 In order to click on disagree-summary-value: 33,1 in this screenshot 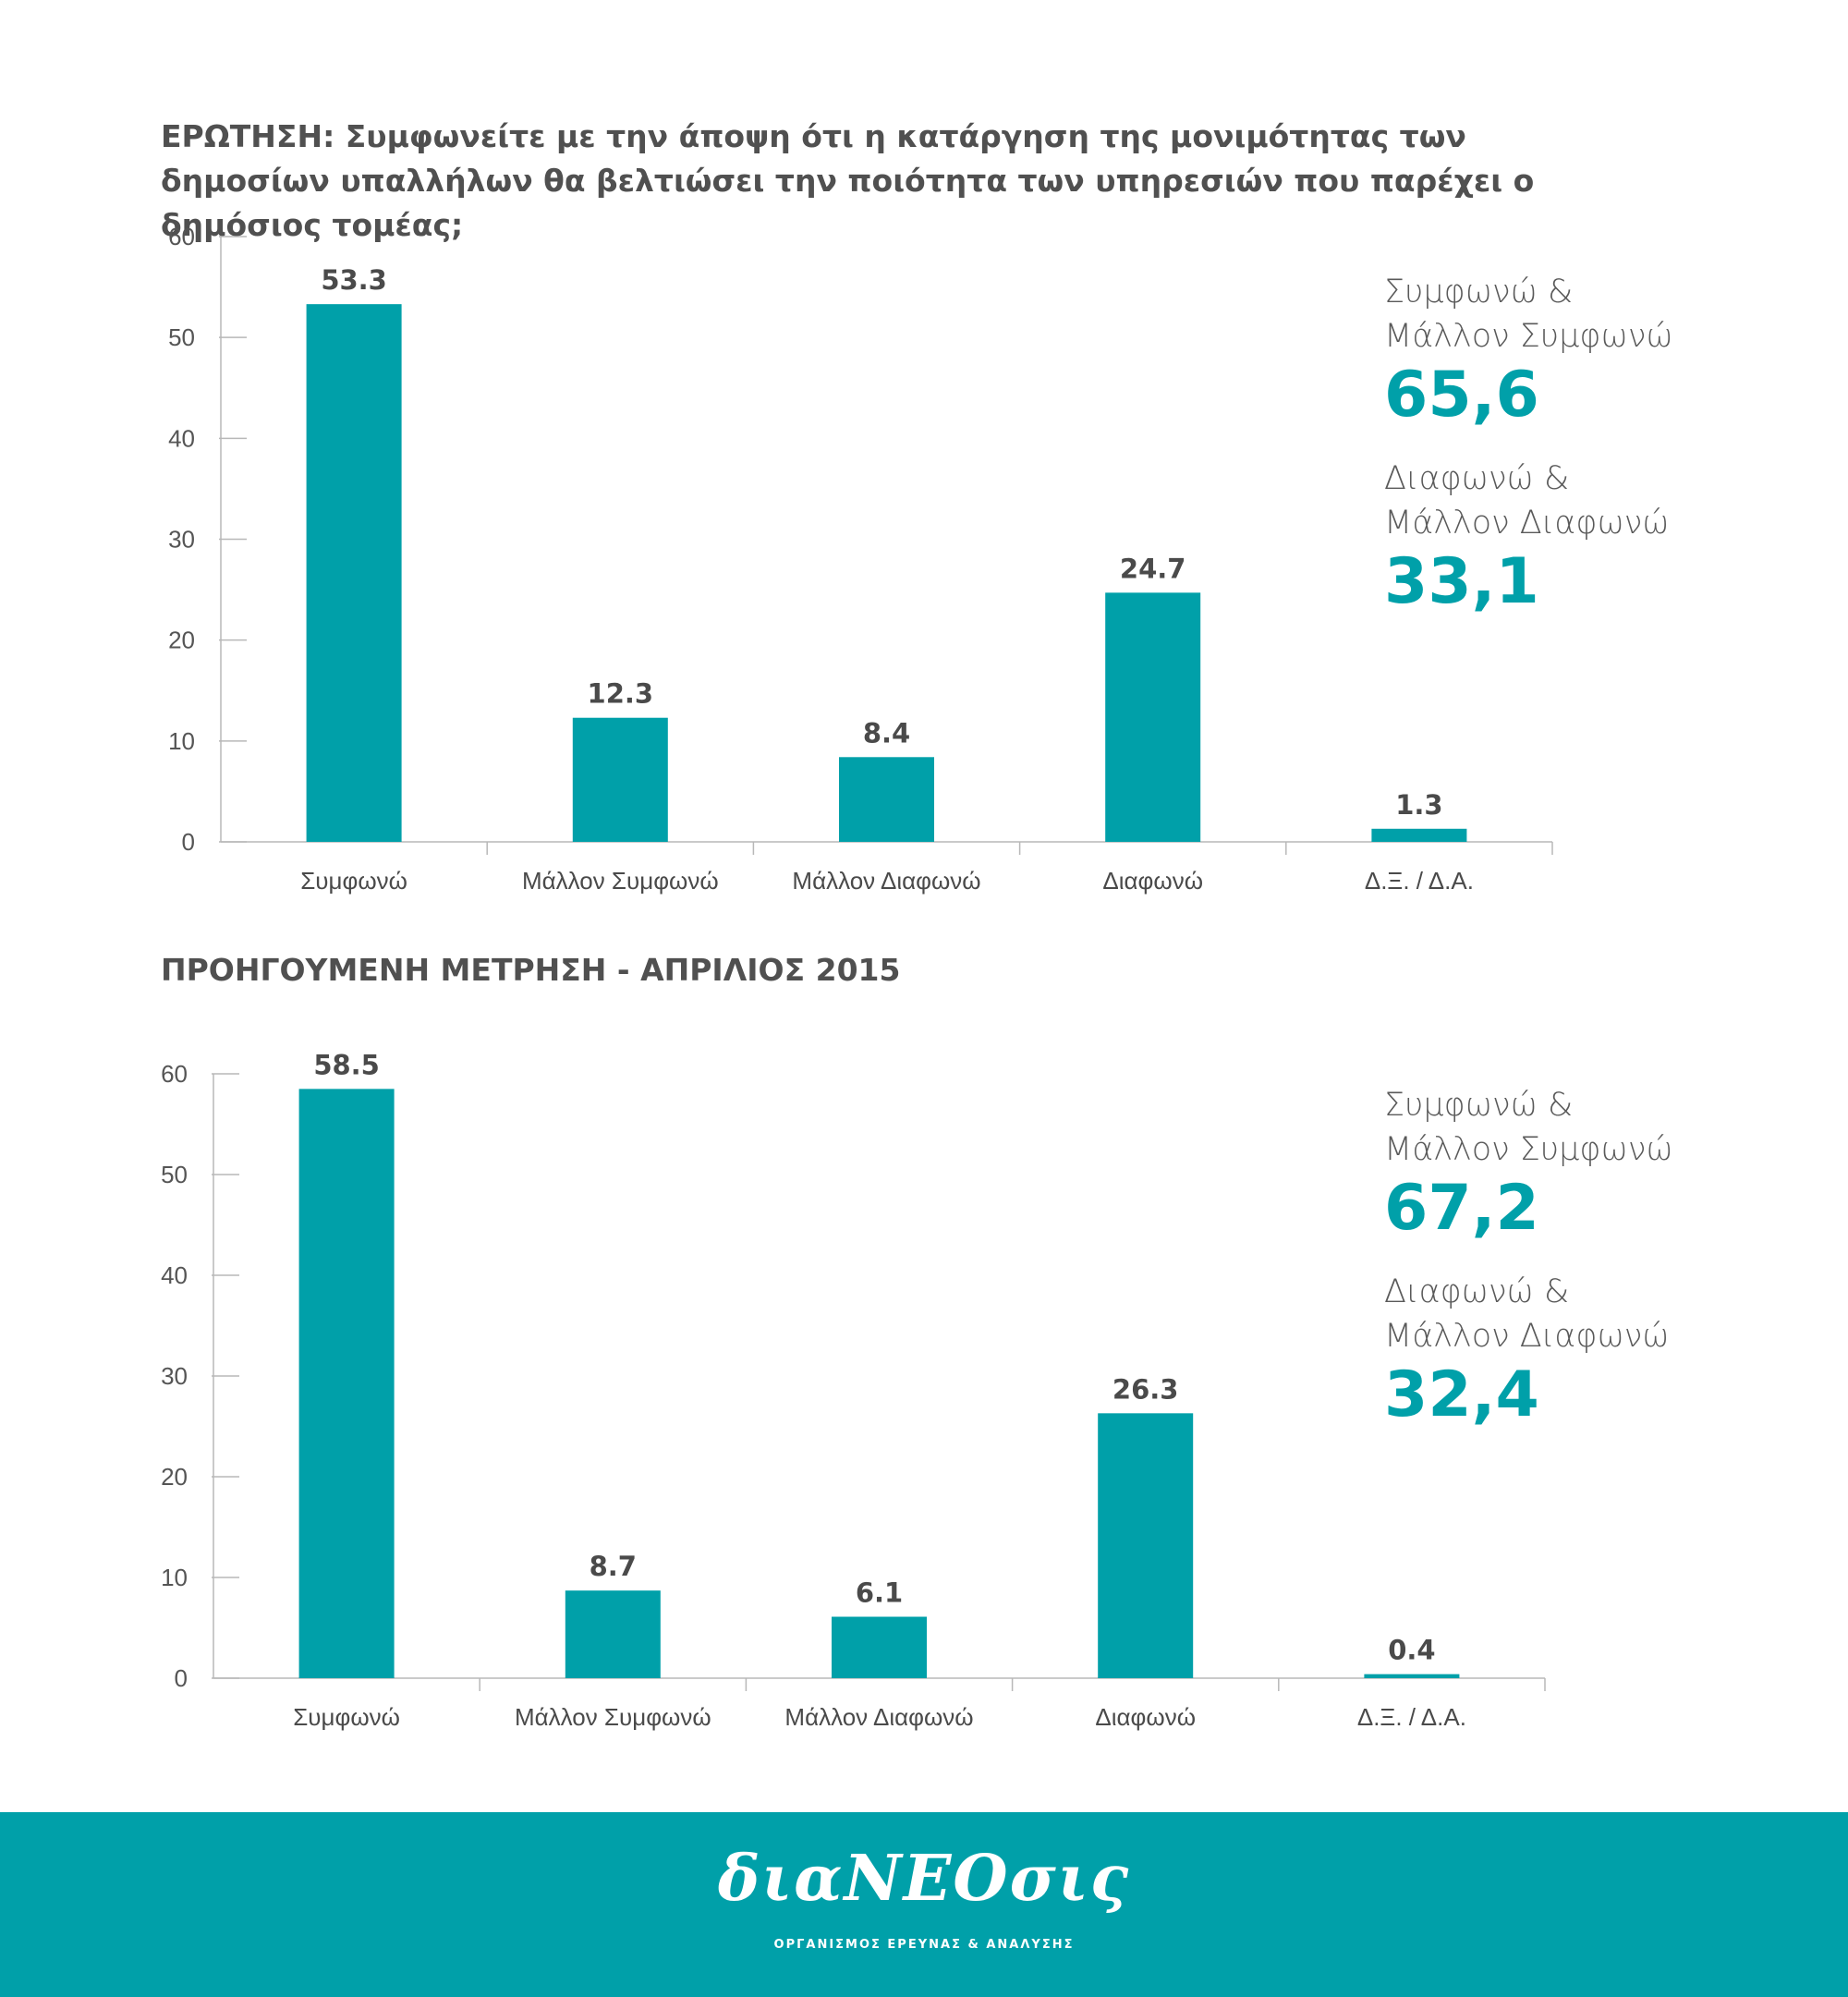, I will do `click(1461, 581)`.